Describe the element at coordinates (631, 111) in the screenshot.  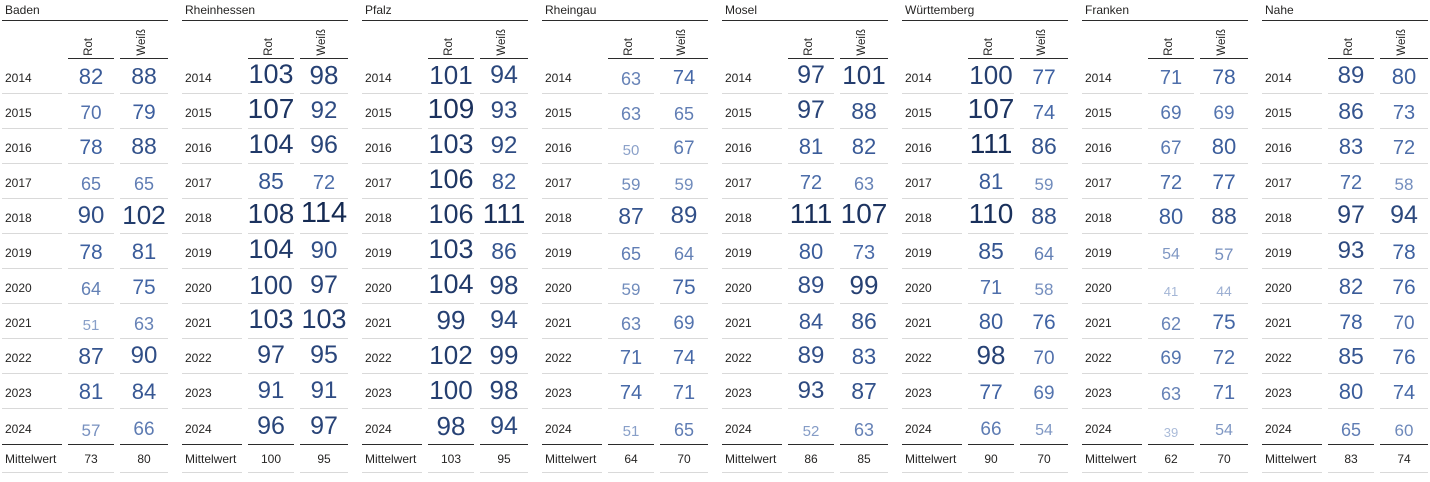
I see `value-cell-rot: 63` at that location.